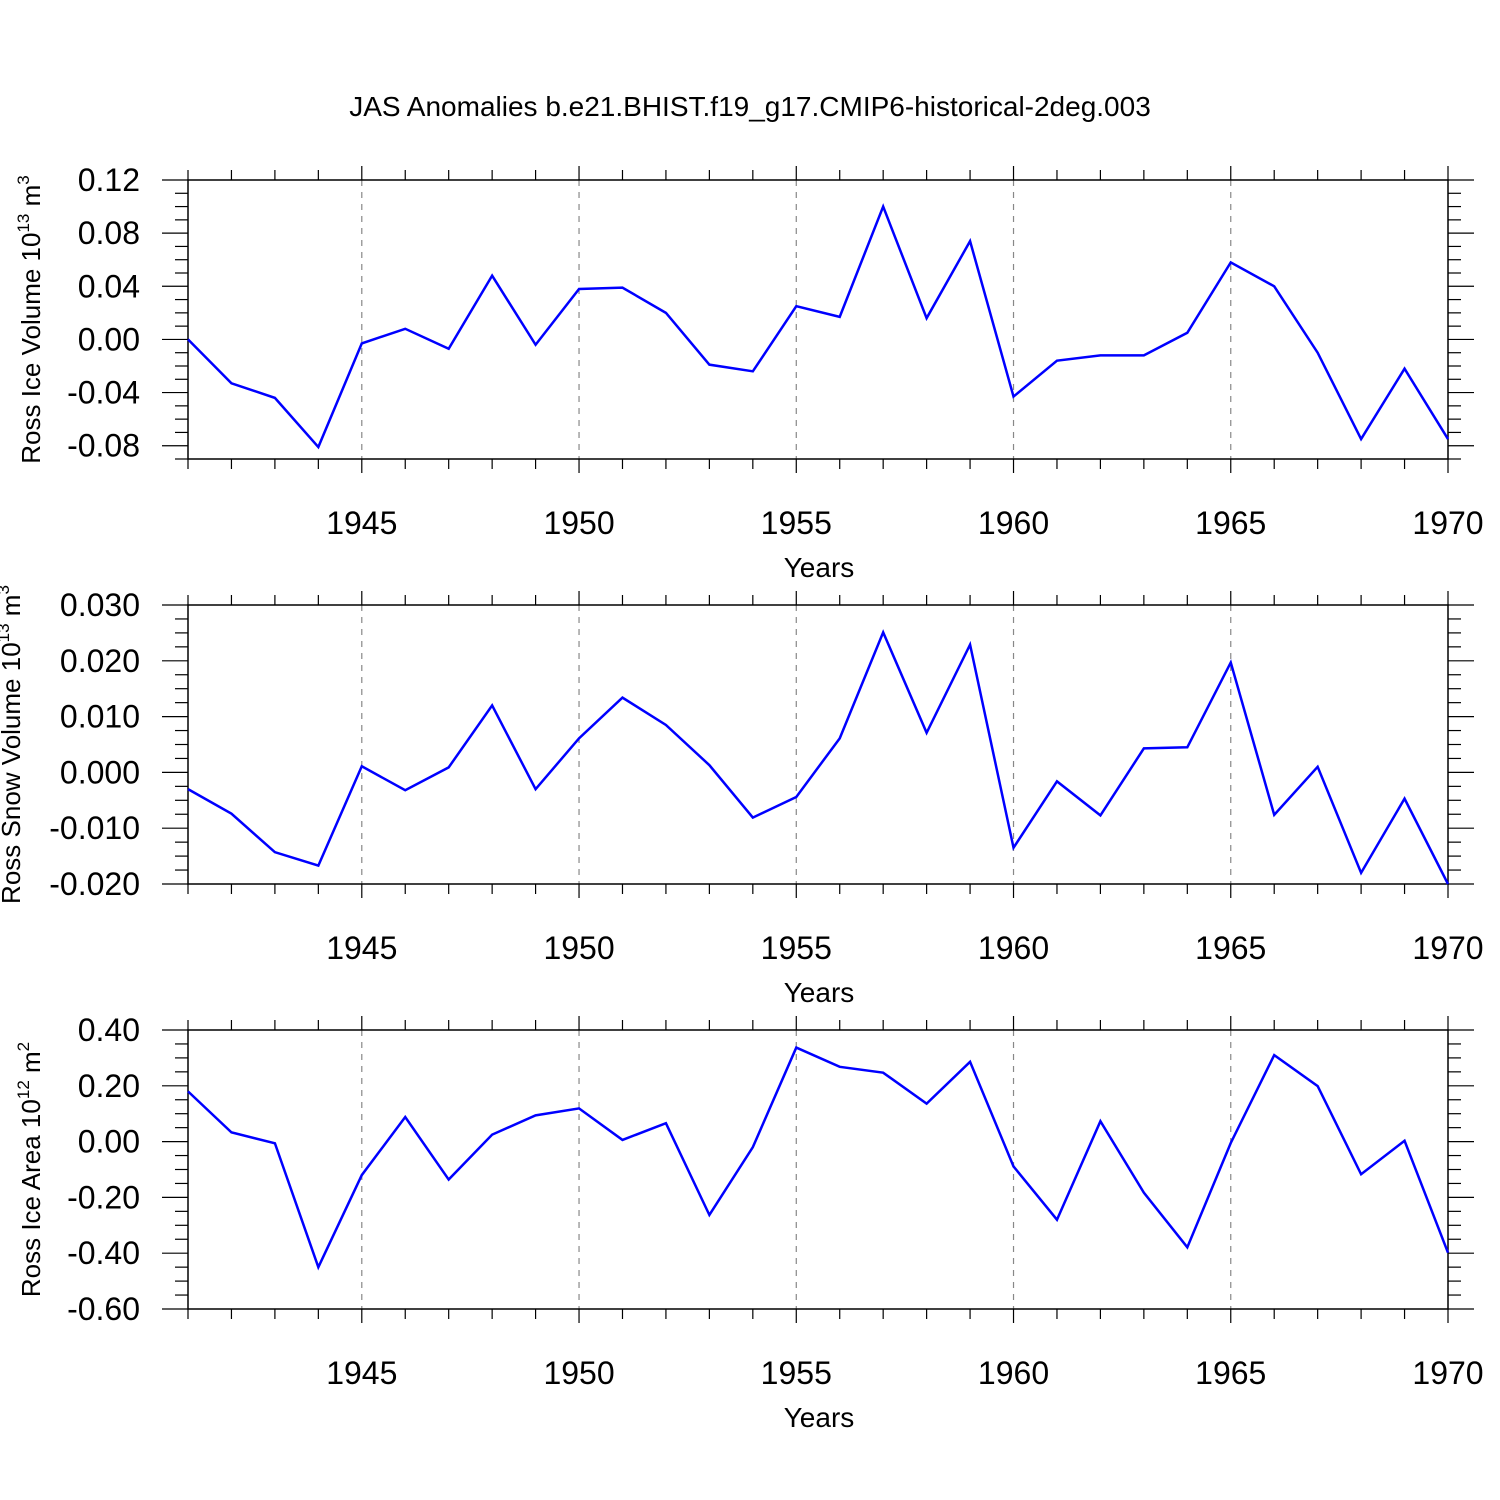 The width and height of the screenshot is (1500, 1500). What do you see at coordinates (109, 1030) in the screenshot?
I see `y-tick-label: 0.40` at bounding box center [109, 1030].